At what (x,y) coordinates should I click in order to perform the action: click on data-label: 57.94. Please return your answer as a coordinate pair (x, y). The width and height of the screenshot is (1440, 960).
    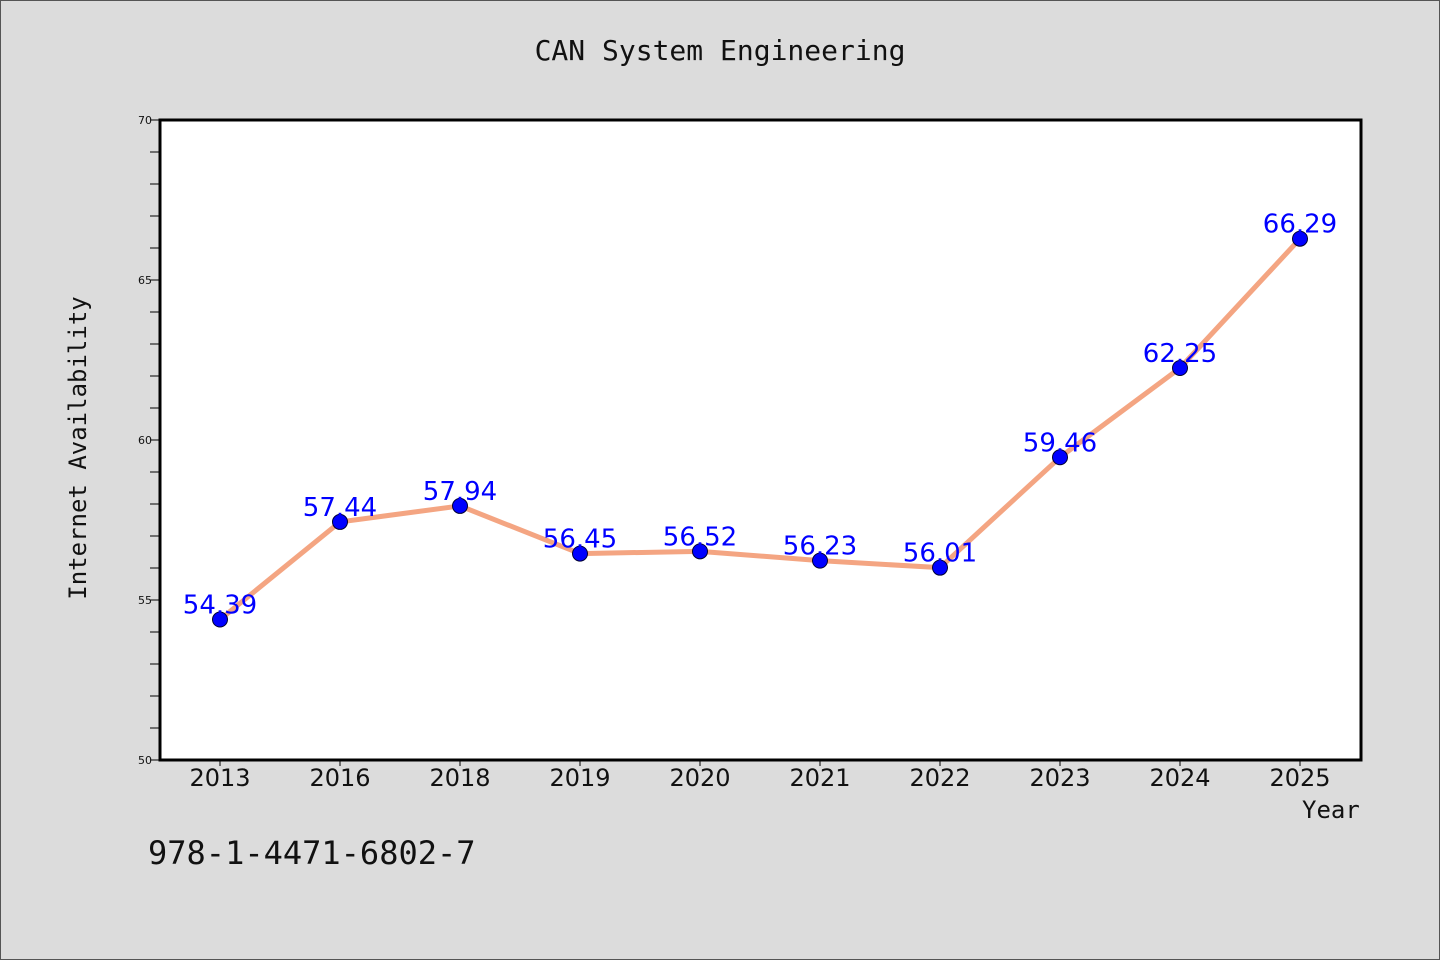
    Looking at the image, I should click on (460, 492).